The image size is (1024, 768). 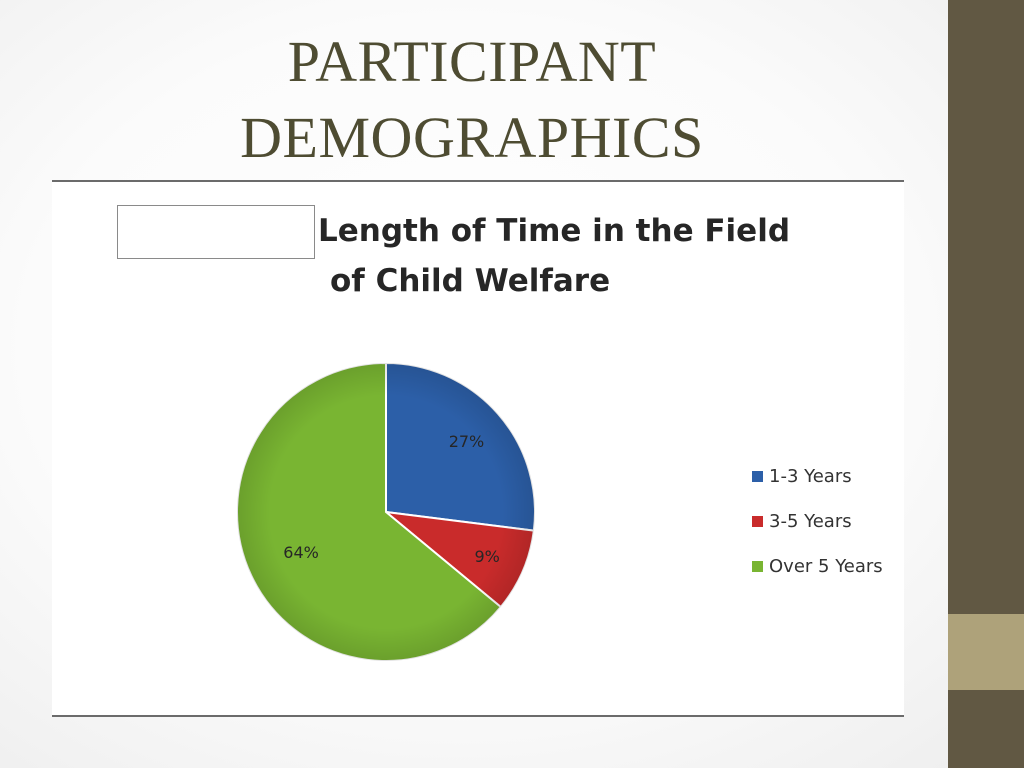 I want to click on pie-slice-label: 9%, so click(x=486, y=556).